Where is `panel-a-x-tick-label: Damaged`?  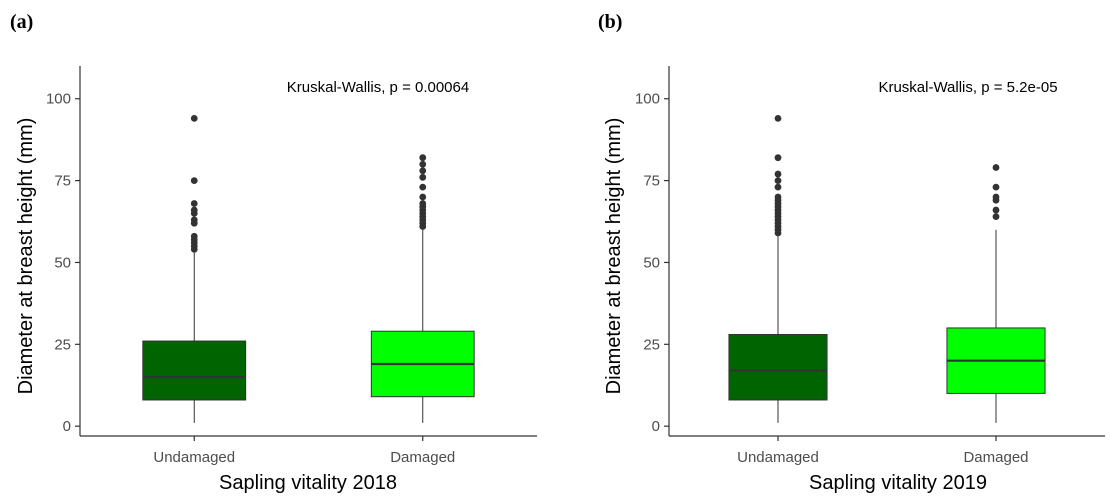 panel-a-x-tick-label: Damaged is located at coordinates (422, 457).